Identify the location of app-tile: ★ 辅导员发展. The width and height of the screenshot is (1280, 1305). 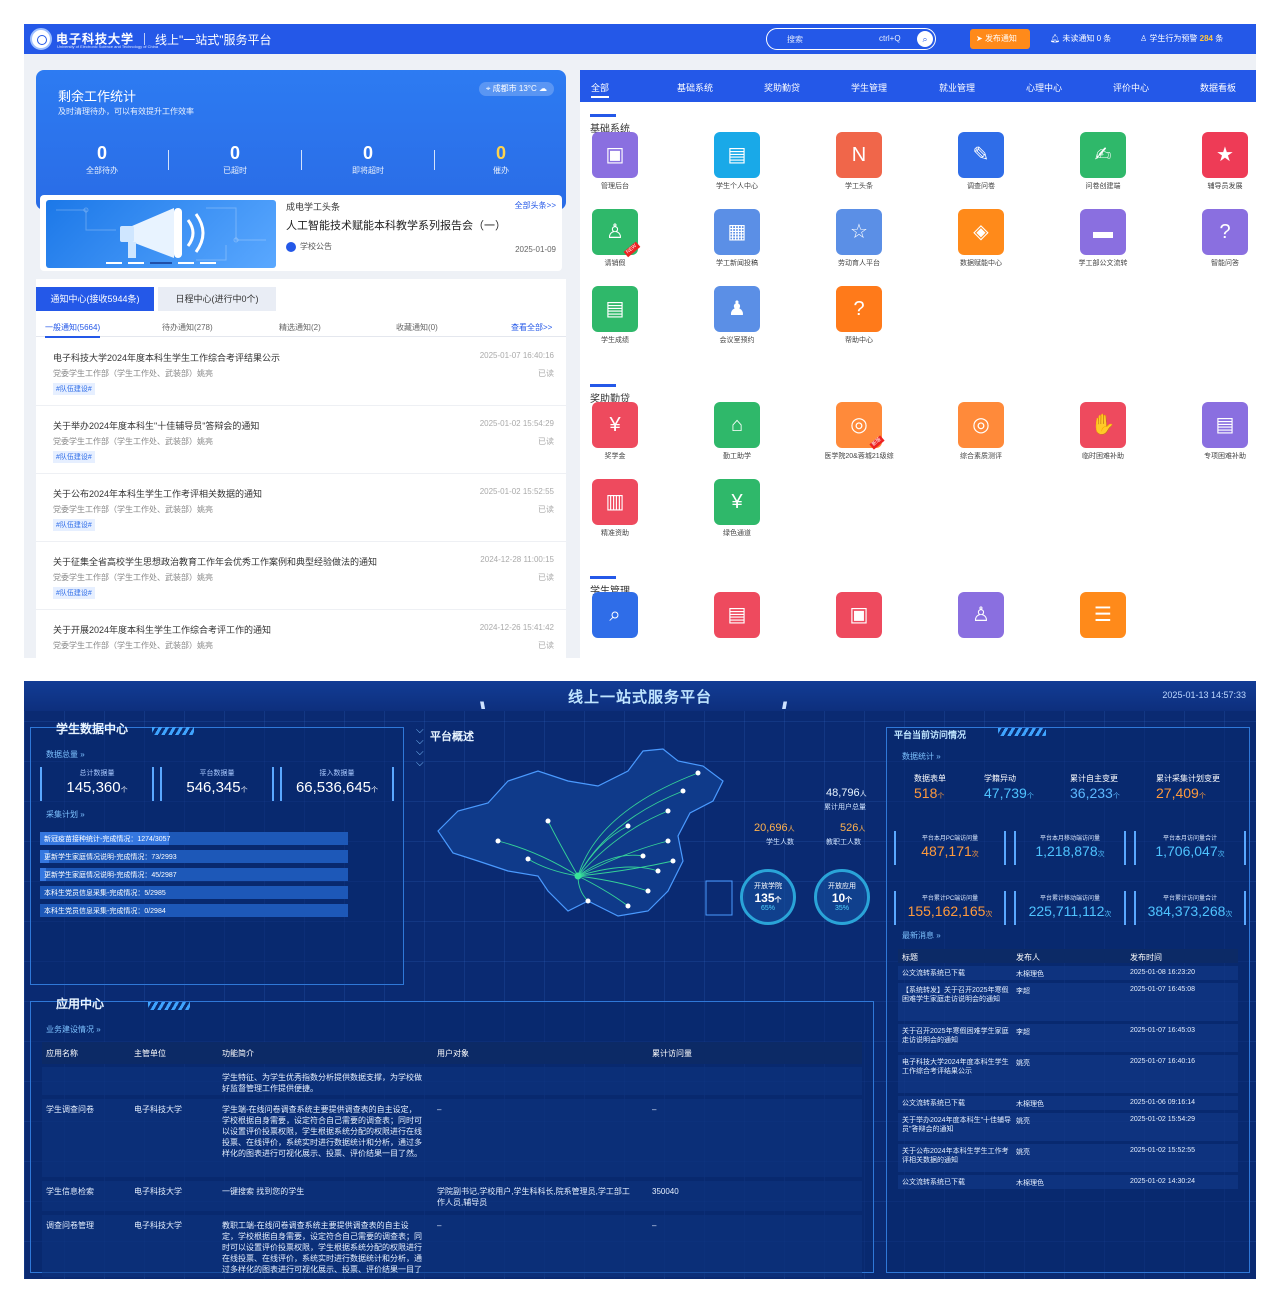
(1218, 161).